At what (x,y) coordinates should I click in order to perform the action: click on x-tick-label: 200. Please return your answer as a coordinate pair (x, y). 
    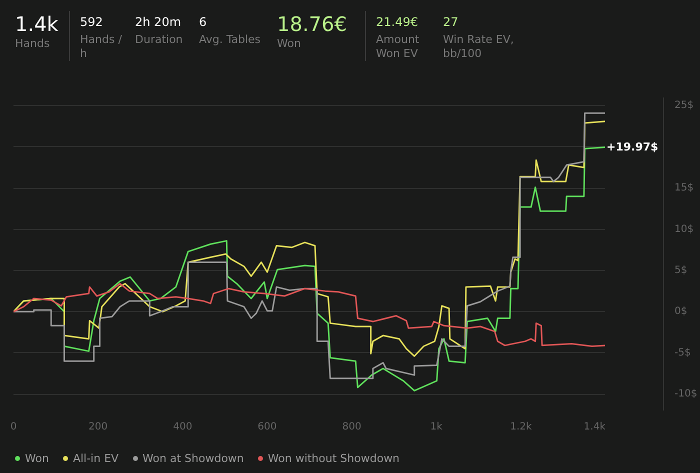
    Looking at the image, I should click on (98, 427).